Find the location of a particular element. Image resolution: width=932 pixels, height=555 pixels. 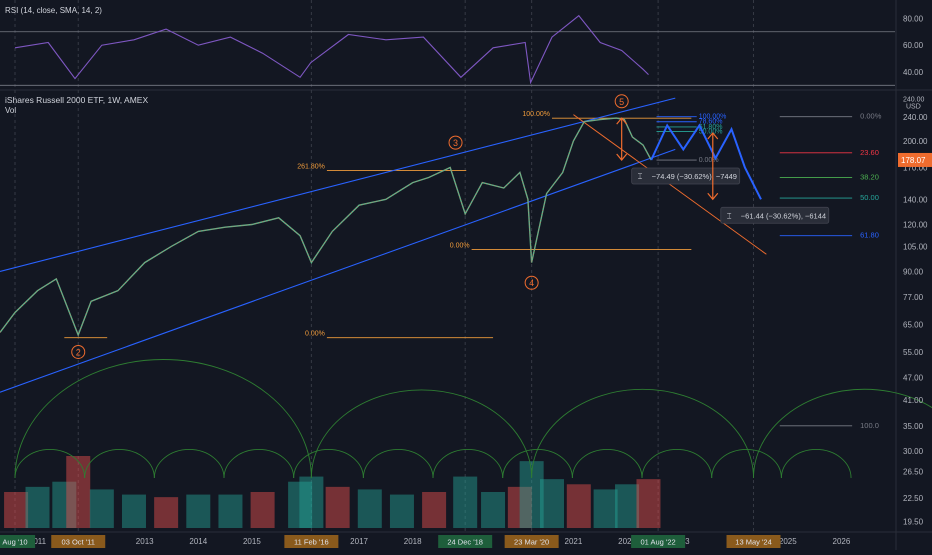

fib-mid-label: 50.00% is located at coordinates (711, 131).